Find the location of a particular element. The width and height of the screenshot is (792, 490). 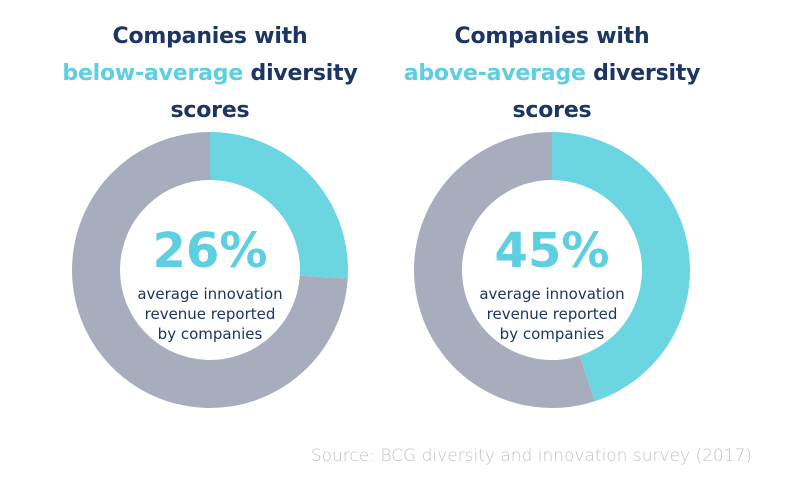

center-value: 26% is located at coordinates (210, 251).